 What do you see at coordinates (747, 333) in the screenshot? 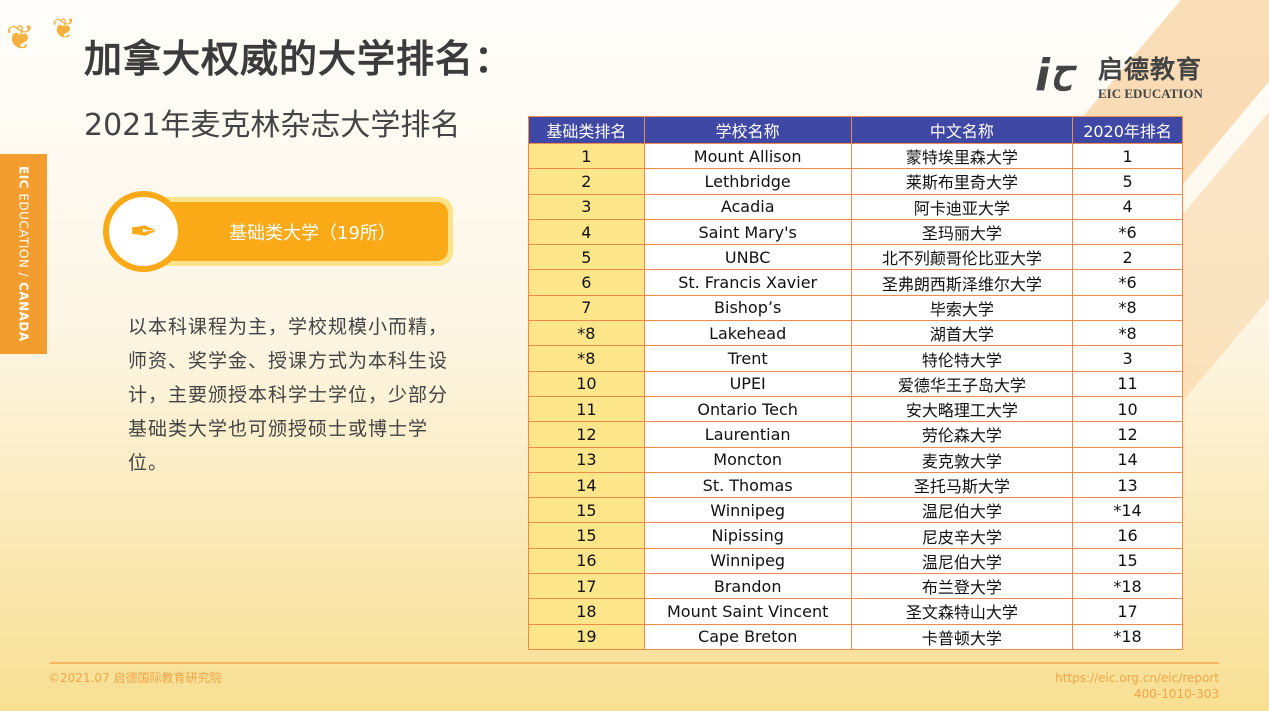
I see `school-name-cell: Lakehead` at bounding box center [747, 333].